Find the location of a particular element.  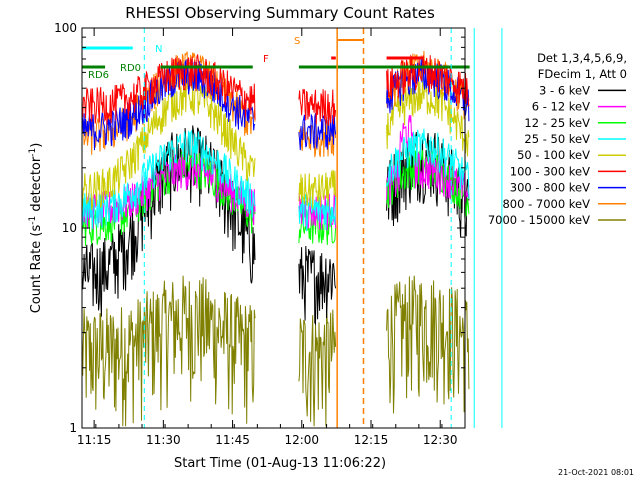

chart-title: RHESSI Observing Summary Count Rates is located at coordinates (280, 13).